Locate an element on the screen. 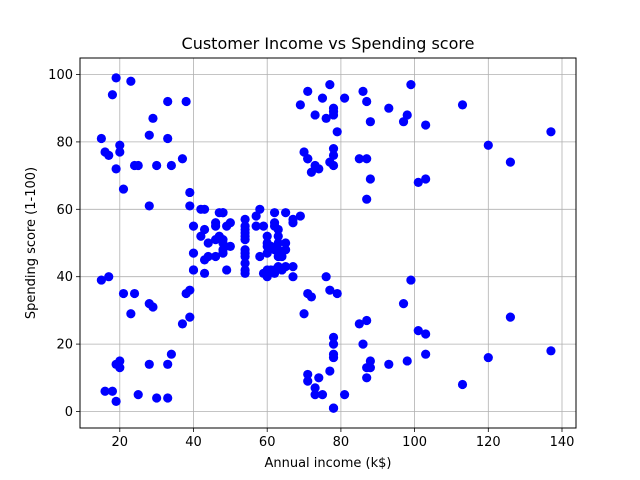 The width and height of the screenshot is (640, 480). x-tick-label: 20 is located at coordinates (120, 442).